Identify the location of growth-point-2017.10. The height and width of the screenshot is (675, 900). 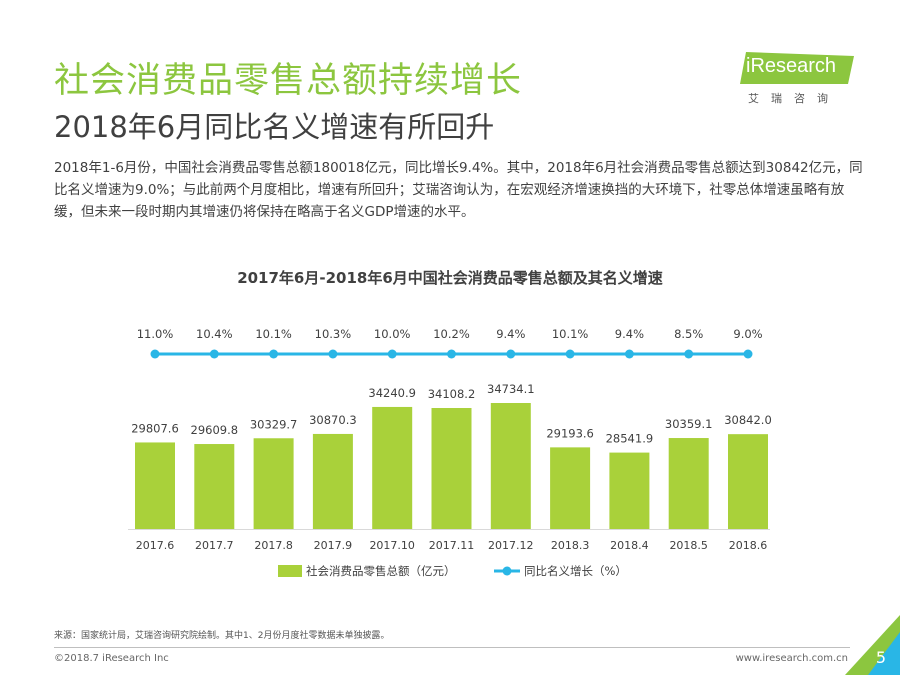
(392, 354).